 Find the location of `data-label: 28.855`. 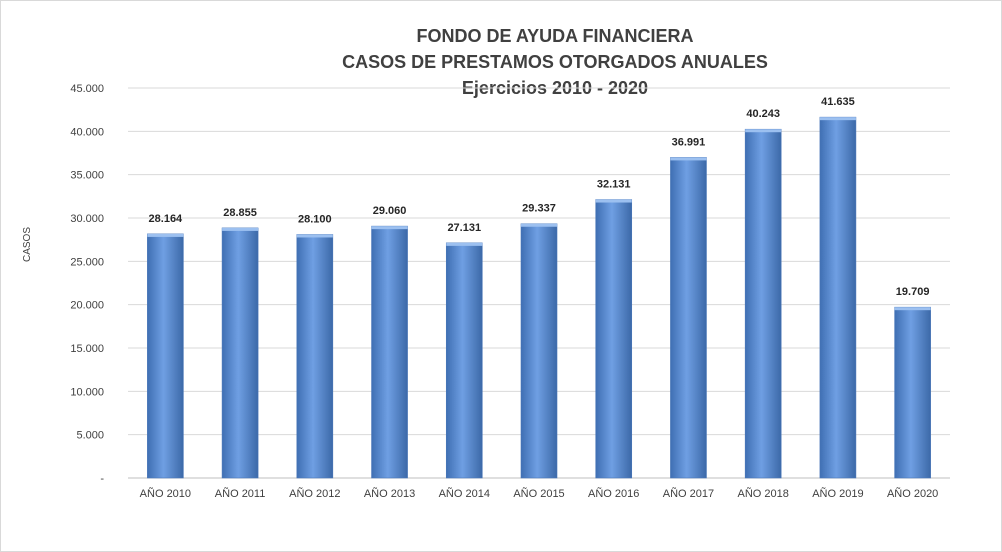

data-label: 28.855 is located at coordinates (240, 213).